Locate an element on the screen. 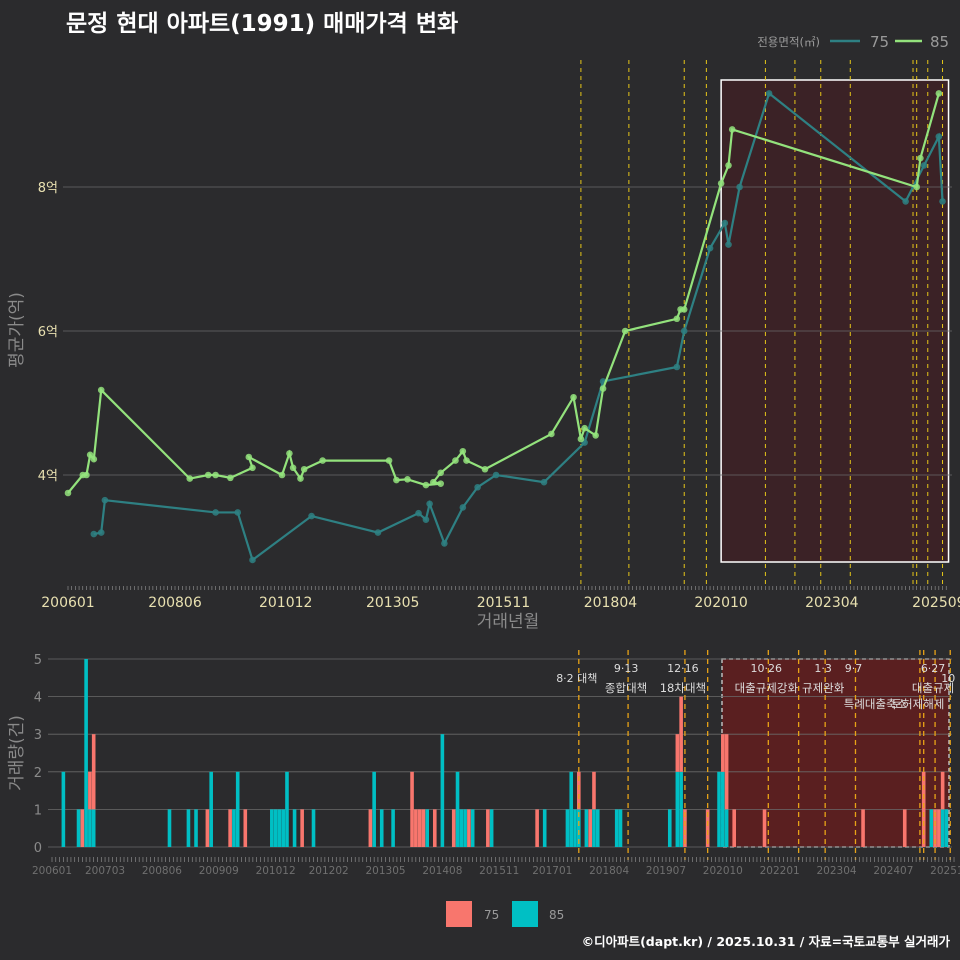  legend-label-75: 75 is located at coordinates (879, 42).